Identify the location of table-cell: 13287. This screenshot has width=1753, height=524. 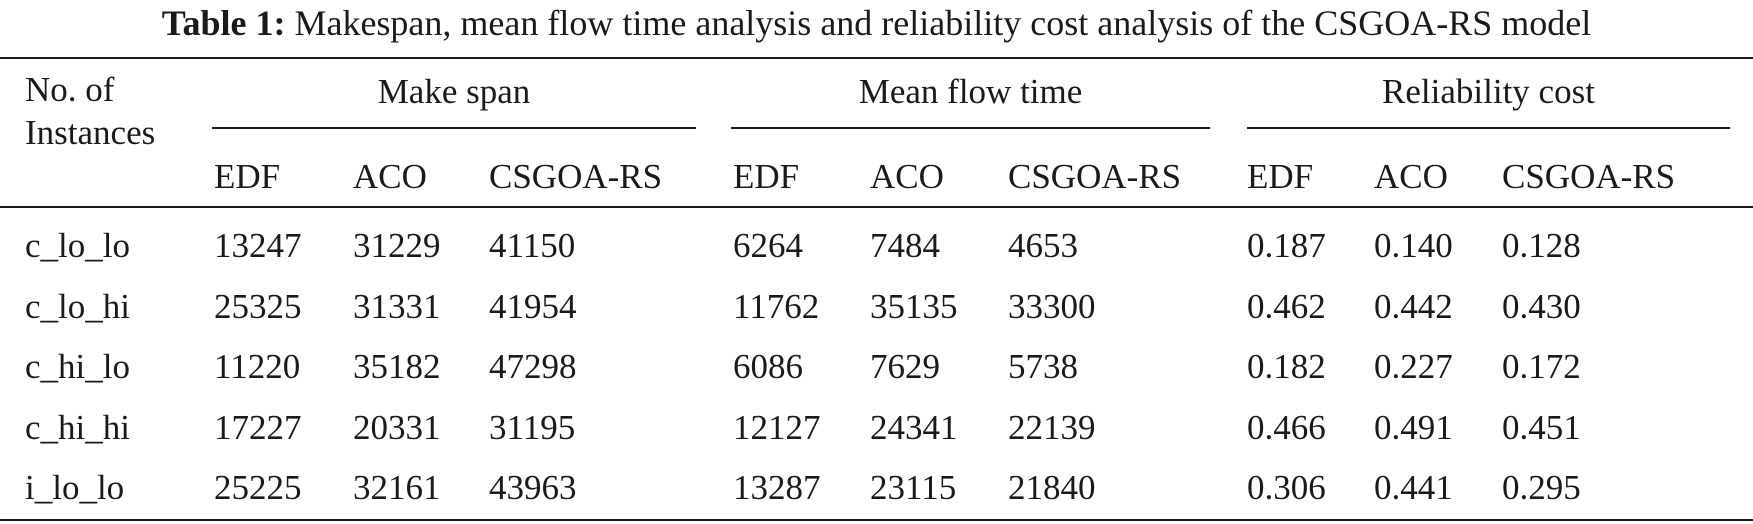
(777, 487).